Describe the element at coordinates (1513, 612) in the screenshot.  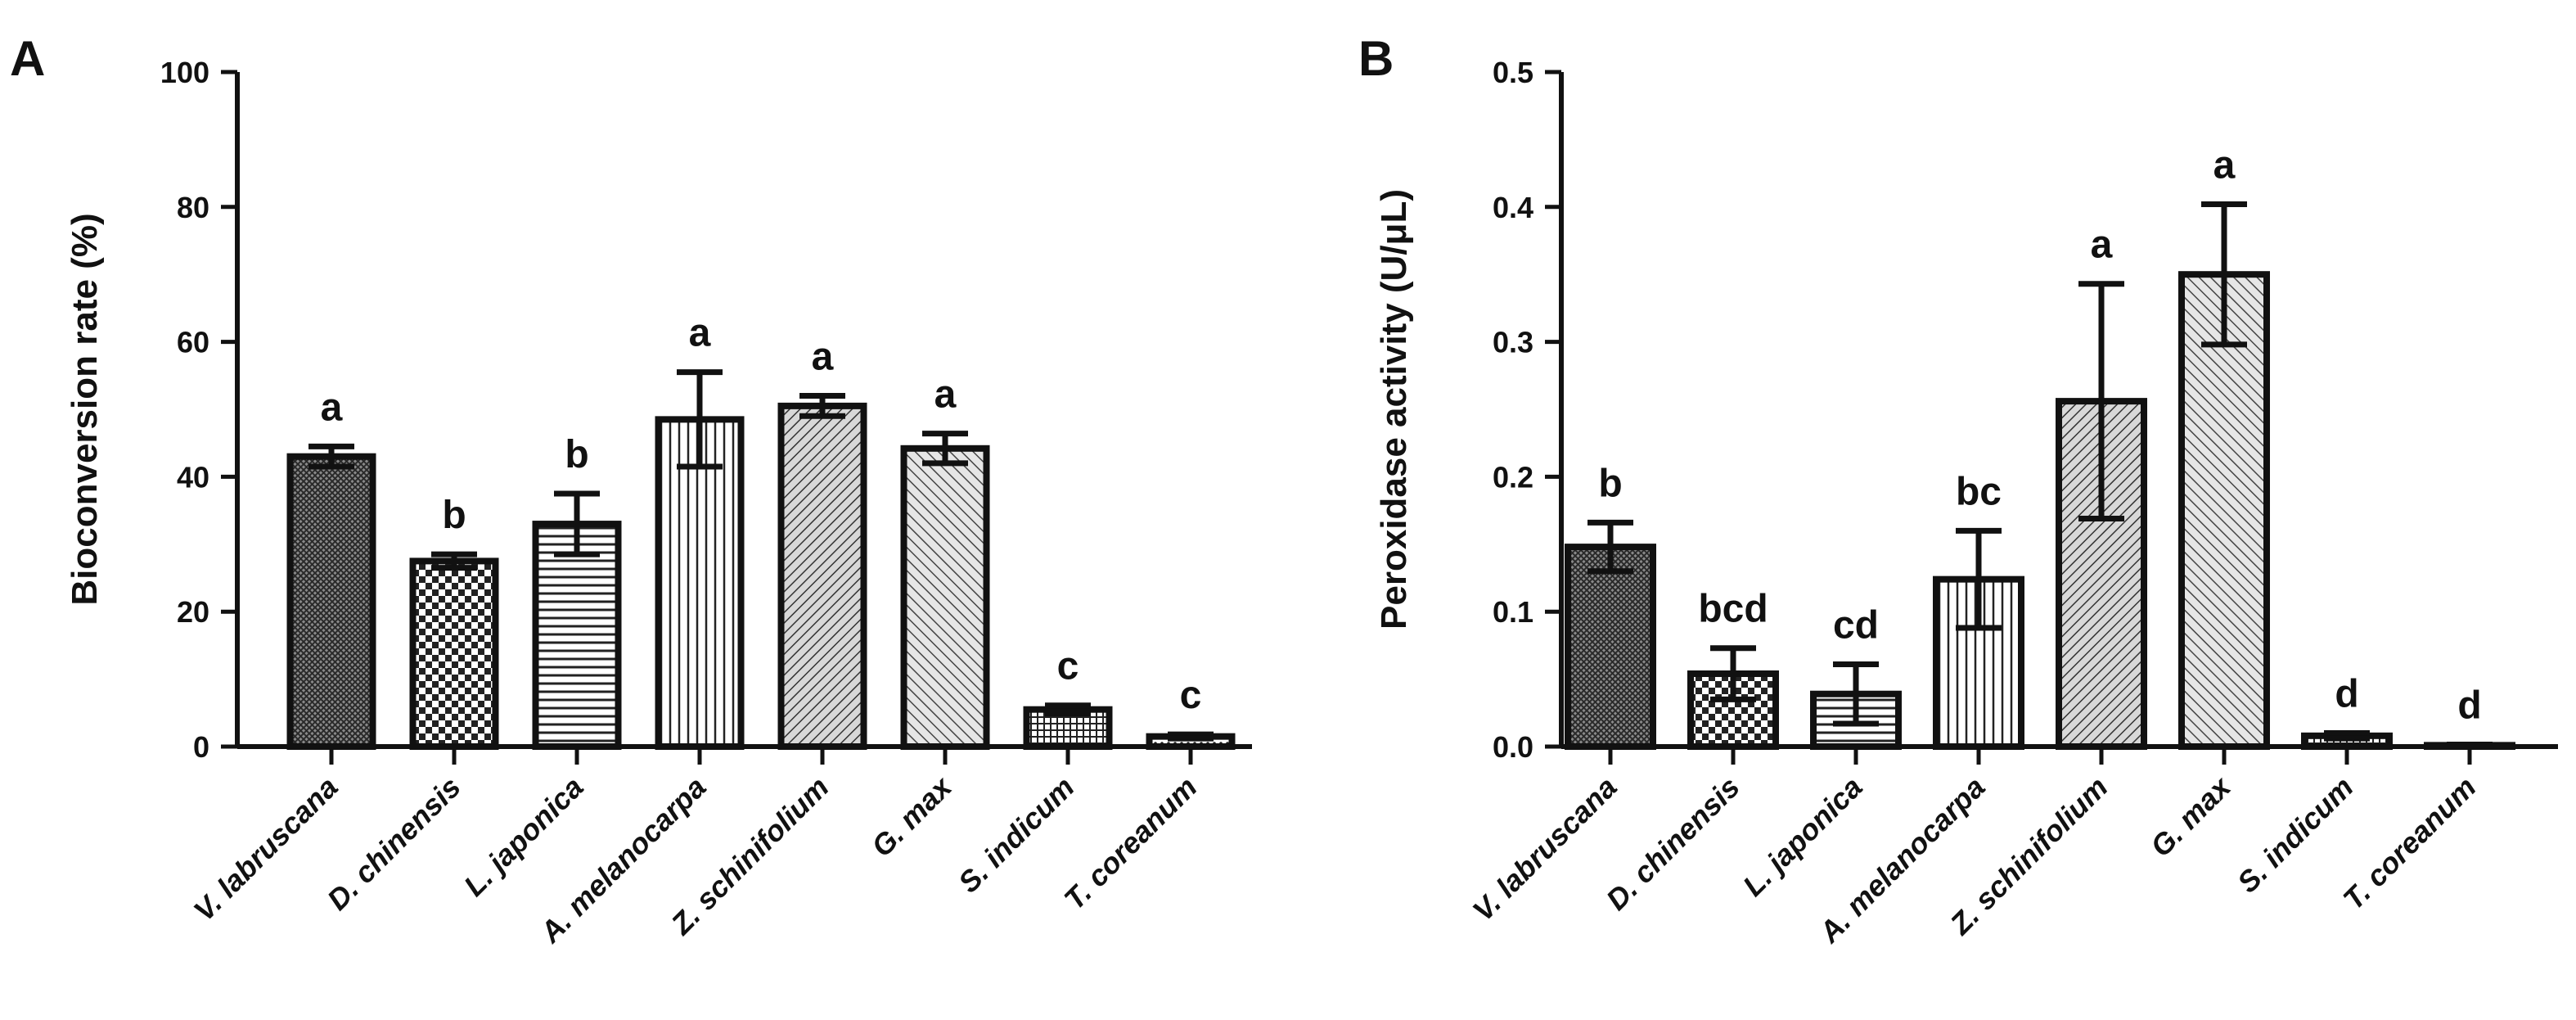
I see `y-tick-label: 0.1` at that location.